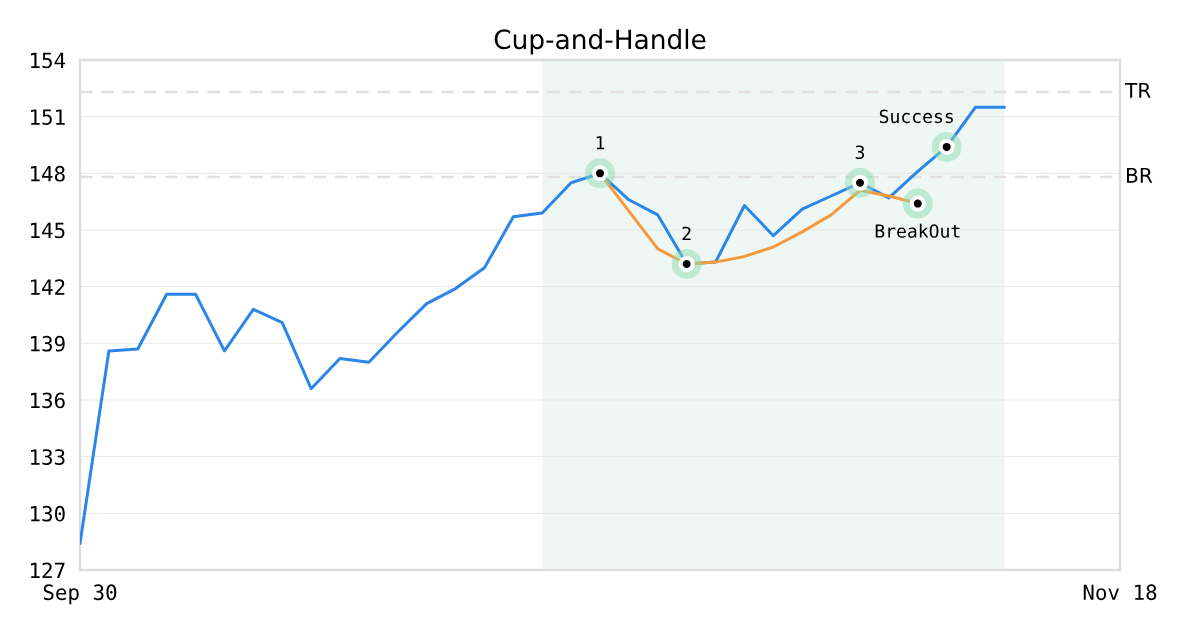 The height and width of the screenshot is (630, 1200). What do you see at coordinates (48, 60) in the screenshot?
I see `y-tick-label: 154` at bounding box center [48, 60].